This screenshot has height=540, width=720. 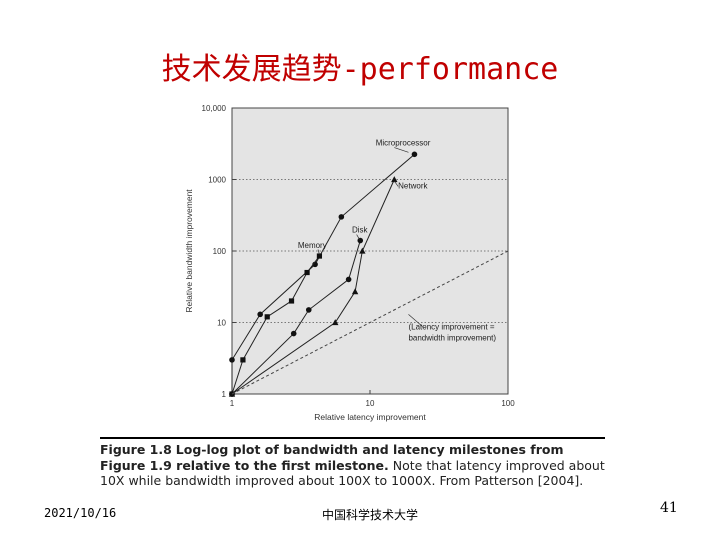 I want to click on series-label: Memory, so click(x=312, y=245).